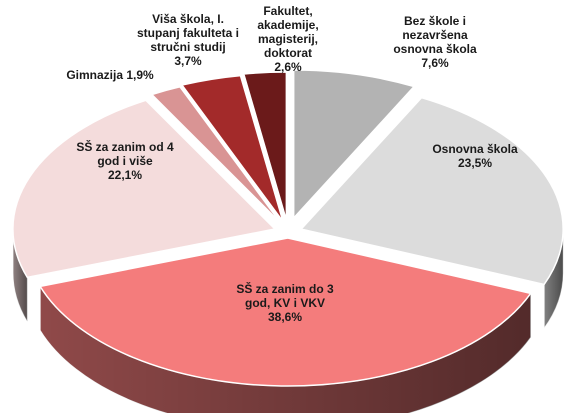  Describe the element at coordinates (125, 175) in the screenshot. I see `slice-label-value: 22,1%` at that location.